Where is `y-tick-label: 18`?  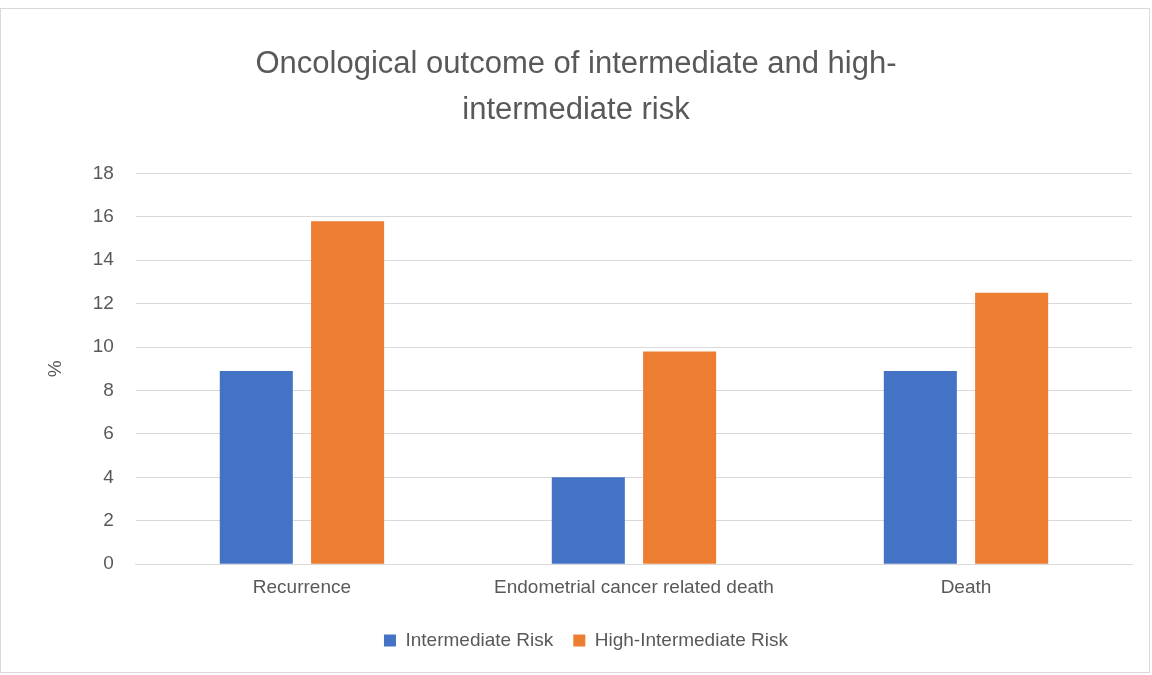 y-tick-label: 18 is located at coordinates (103, 172).